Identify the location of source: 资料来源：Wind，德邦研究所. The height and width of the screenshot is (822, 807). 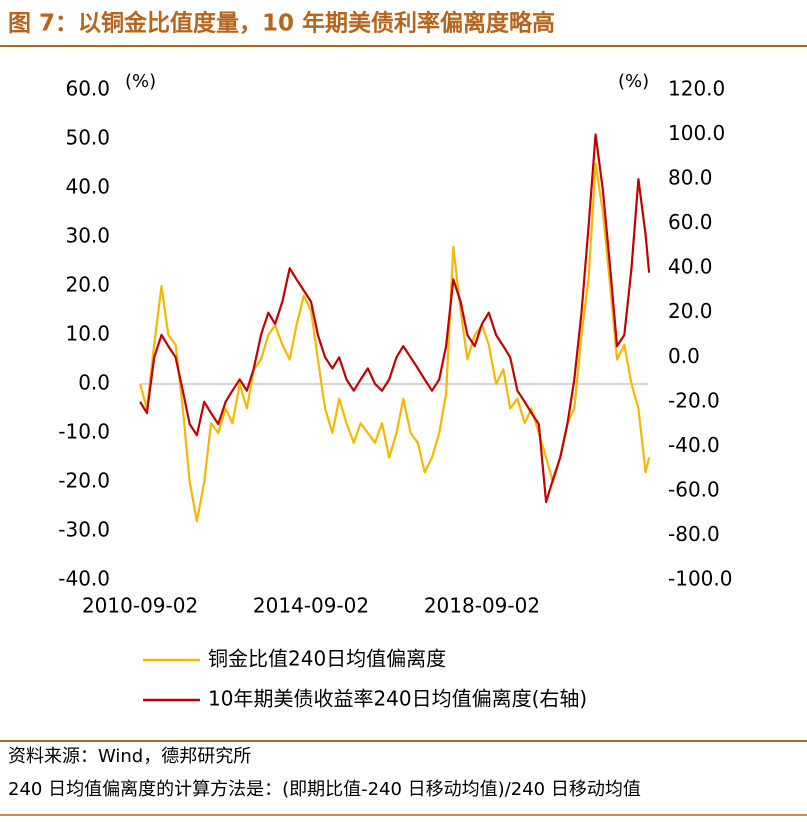
(129, 756).